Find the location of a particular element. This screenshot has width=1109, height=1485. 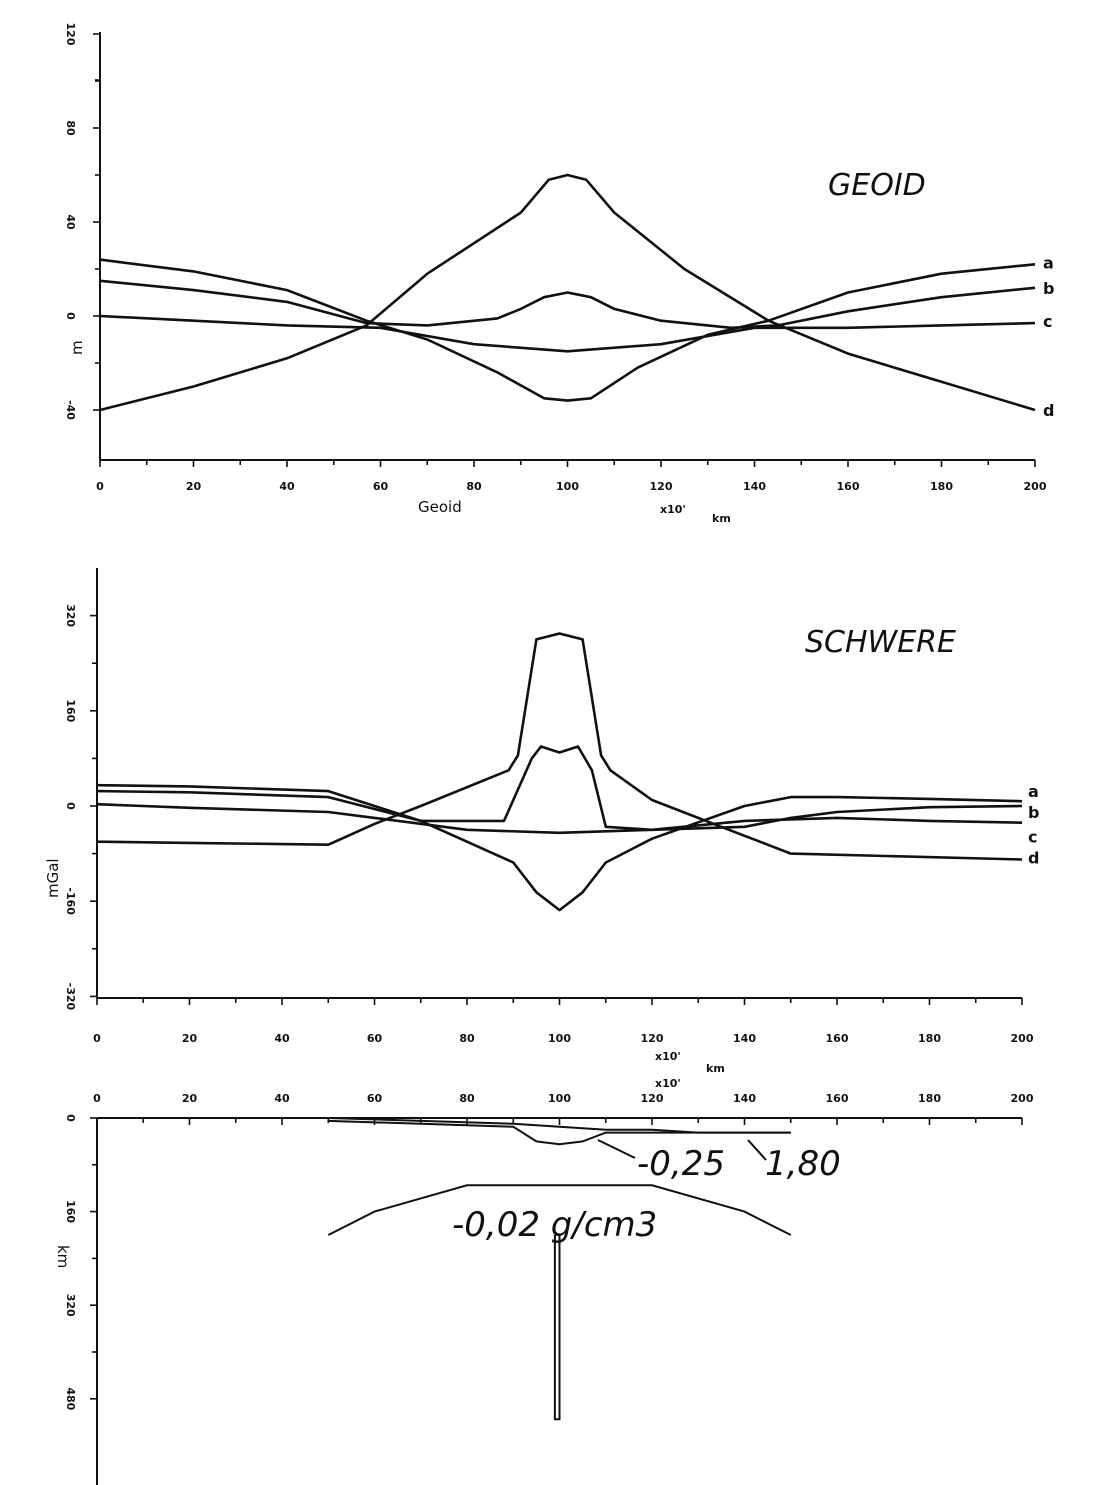

model-body-crust-layer is located at coordinates (444, 1125).